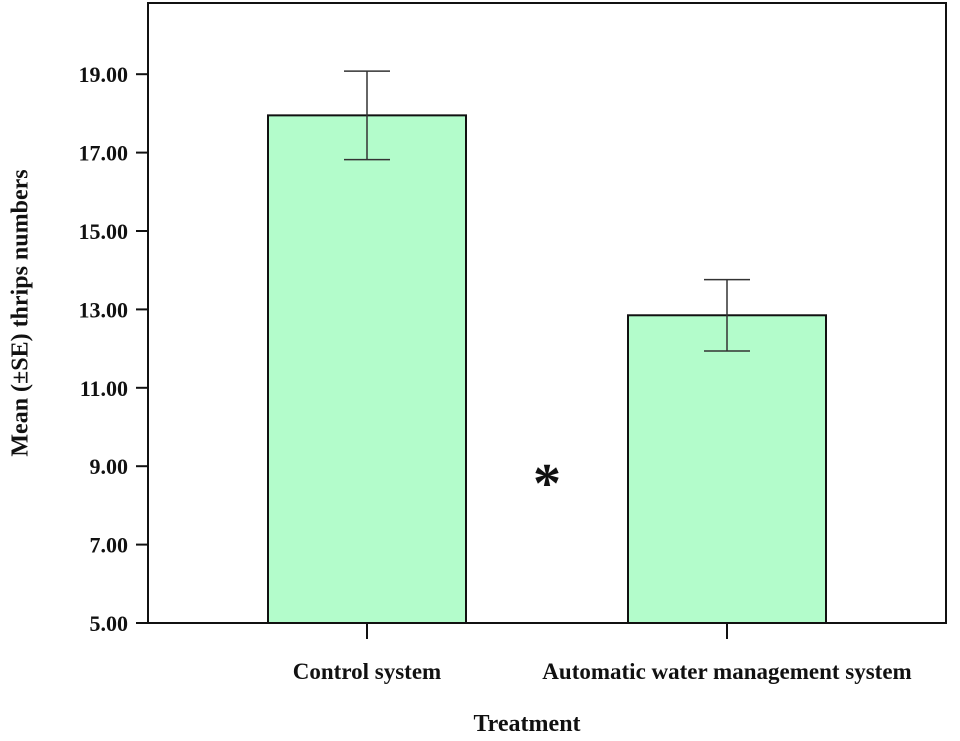  What do you see at coordinates (104, 153) in the screenshot?
I see `y-tick-label: 17.00` at bounding box center [104, 153].